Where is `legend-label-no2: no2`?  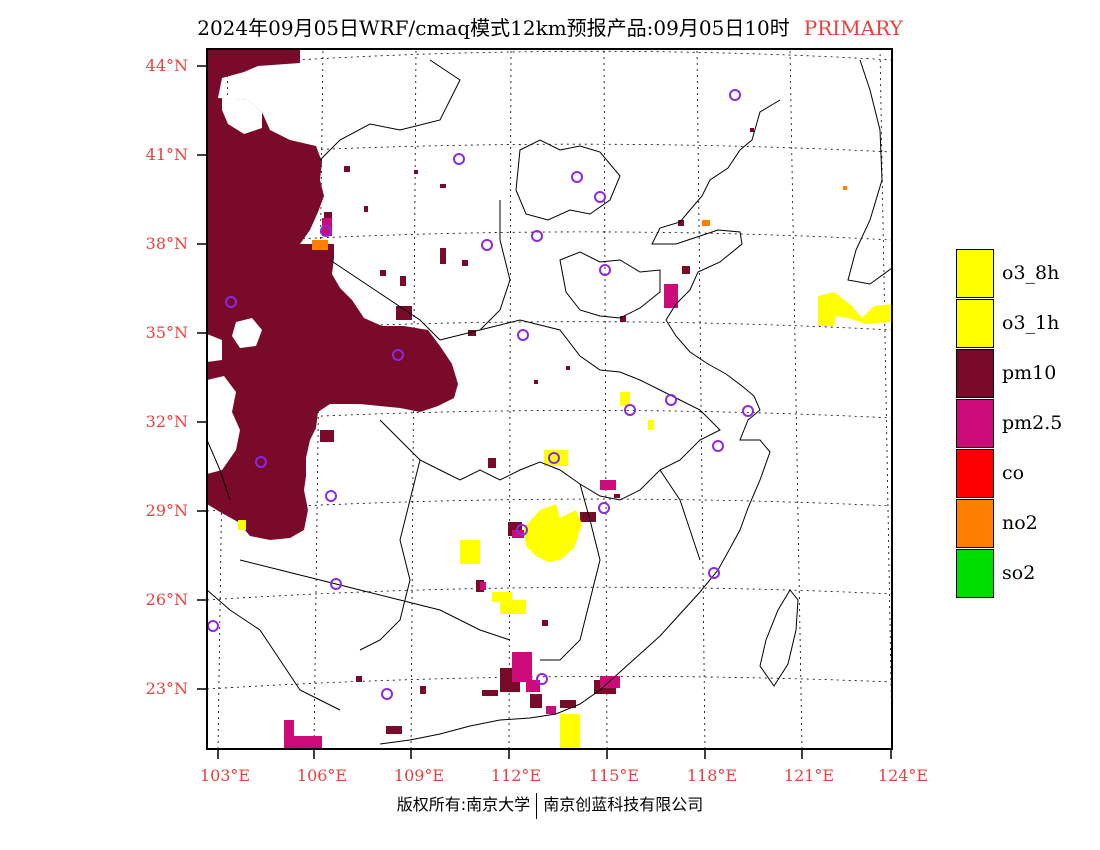 legend-label-no2: no2 is located at coordinates (1020, 523).